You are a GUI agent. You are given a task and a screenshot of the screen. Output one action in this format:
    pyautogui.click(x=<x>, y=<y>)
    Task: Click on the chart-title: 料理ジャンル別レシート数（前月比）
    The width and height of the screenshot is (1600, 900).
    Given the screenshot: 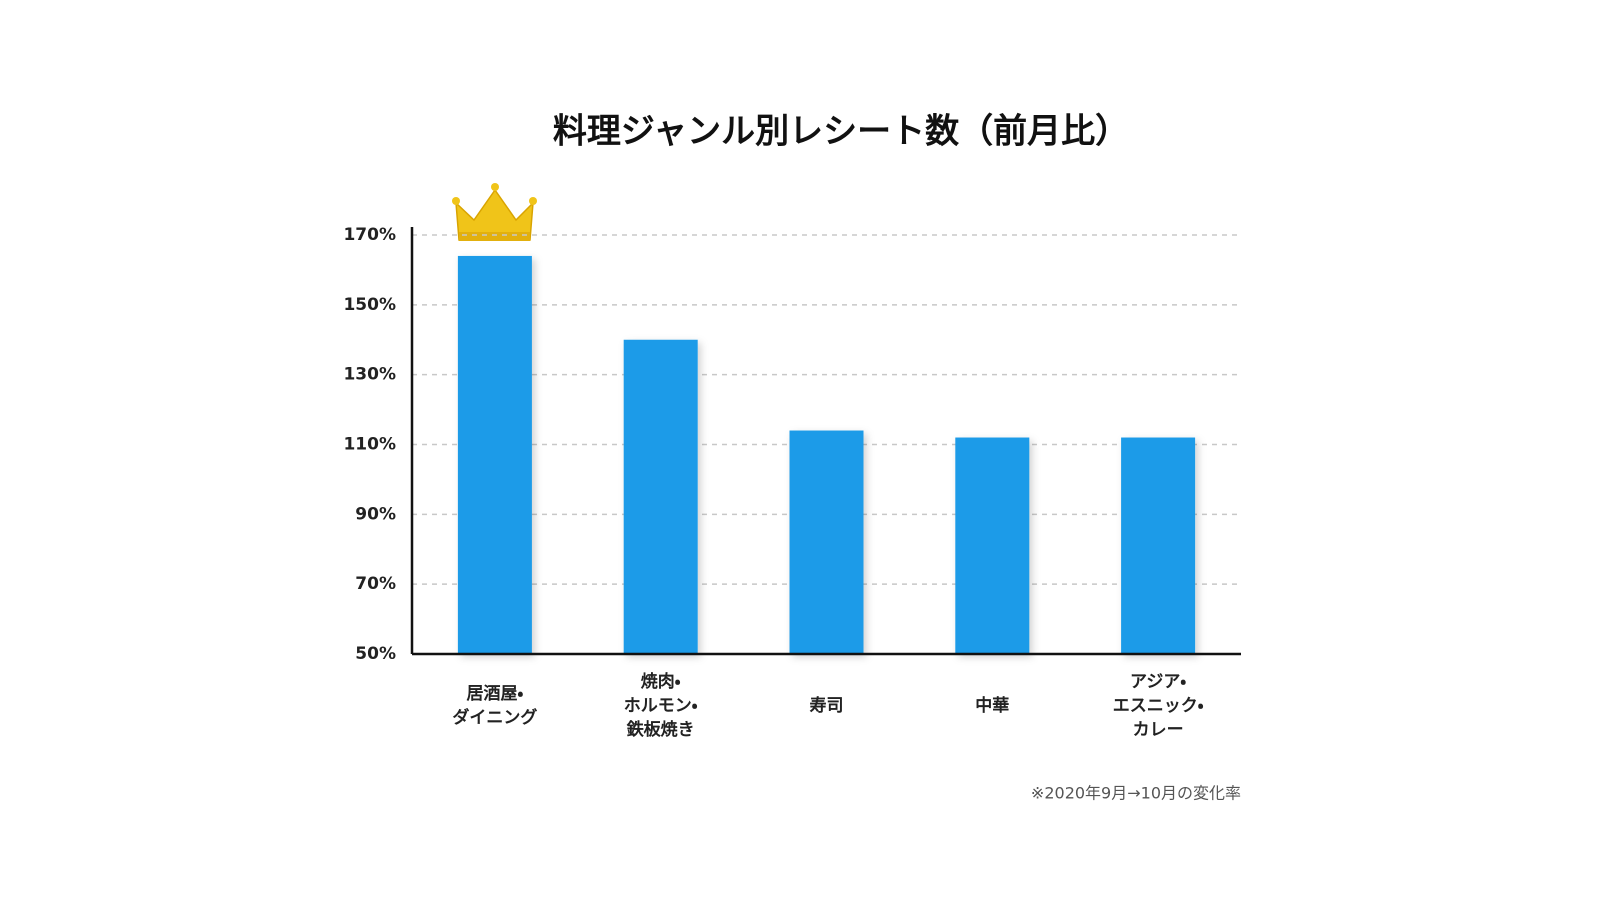 What is the action you would take?
    pyautogui.click(x=841, y=132)
    